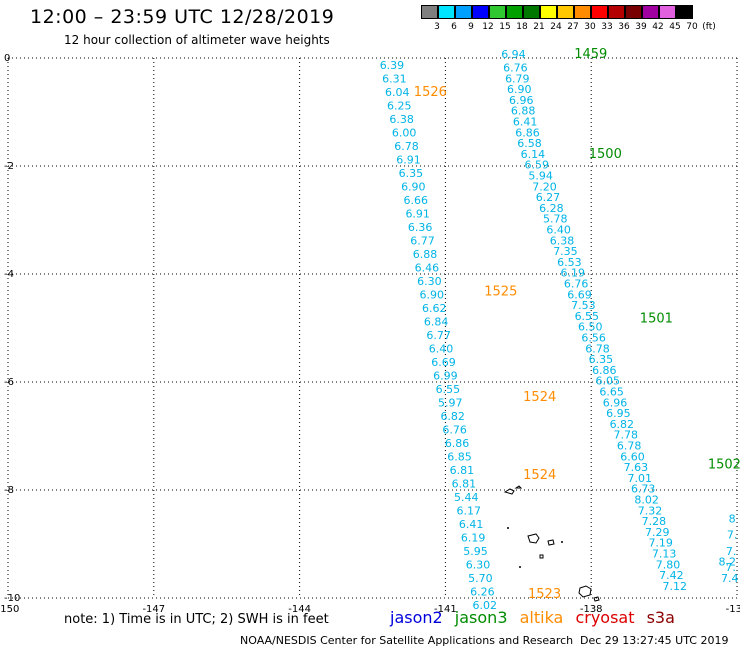  Describe the element at coordinates (533, 154) in the screenshot. I see `swh-value: 6.14` at that location.